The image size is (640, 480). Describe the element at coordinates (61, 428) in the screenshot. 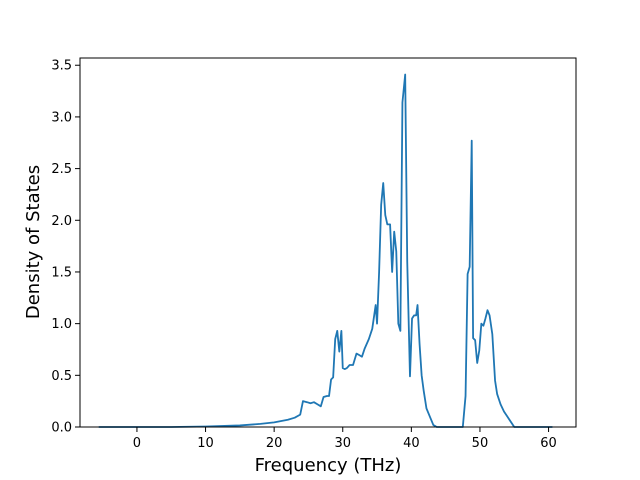

I see `y-tick-label: 0.0` at that location.